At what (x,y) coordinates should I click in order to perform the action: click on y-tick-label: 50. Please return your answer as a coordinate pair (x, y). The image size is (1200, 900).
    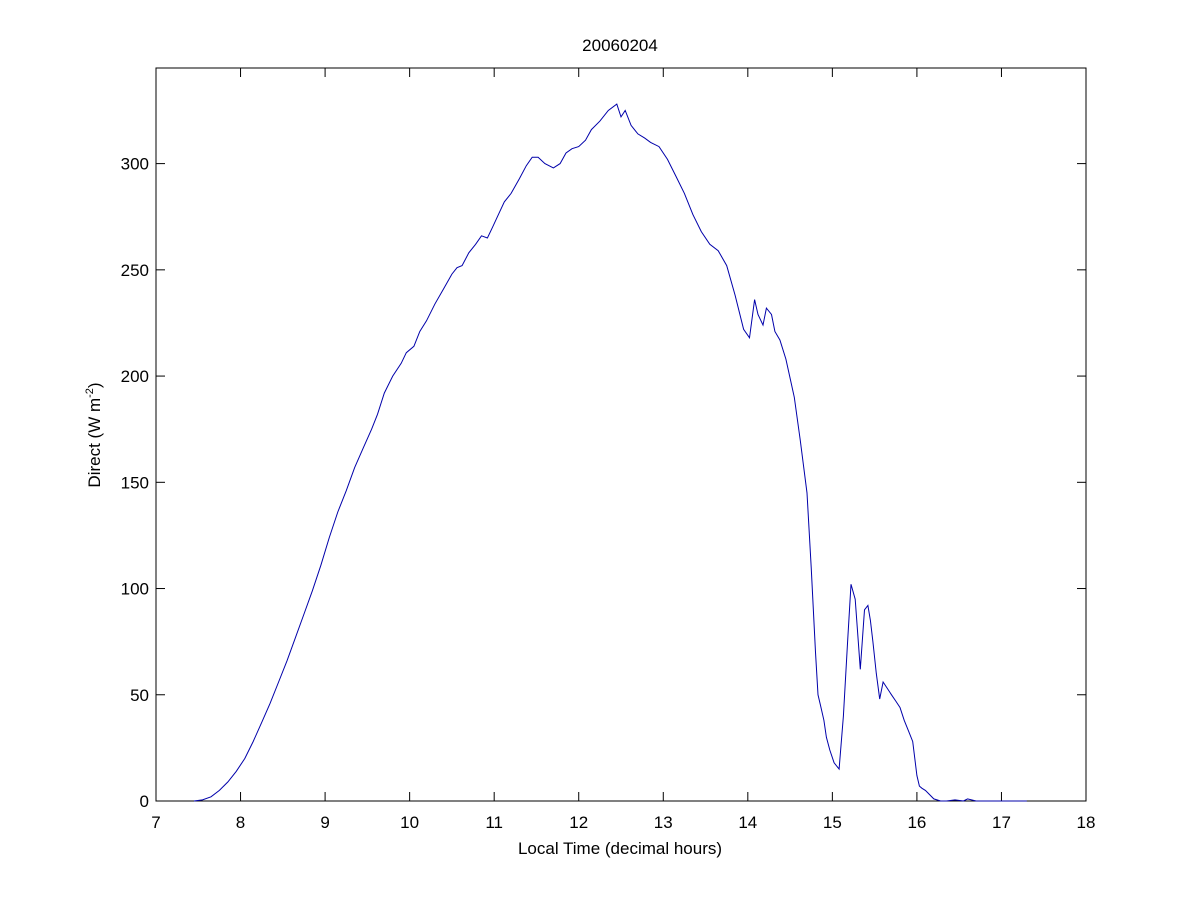
    Looking at the image, I should click on (139, 695).